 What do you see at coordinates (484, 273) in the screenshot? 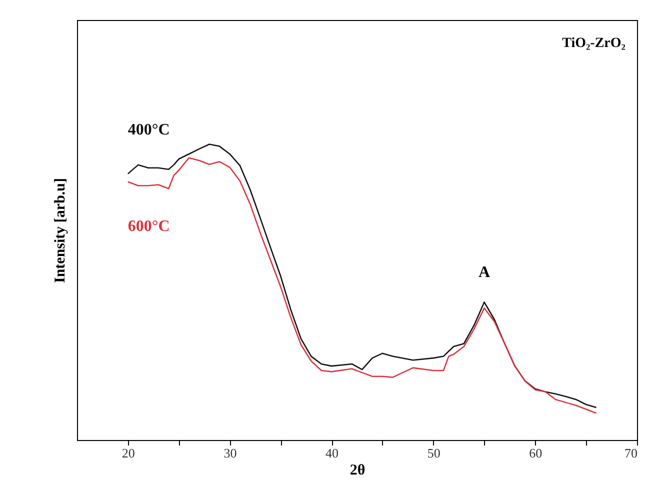
I see `annotation: A` at bounding box center [484, 273].